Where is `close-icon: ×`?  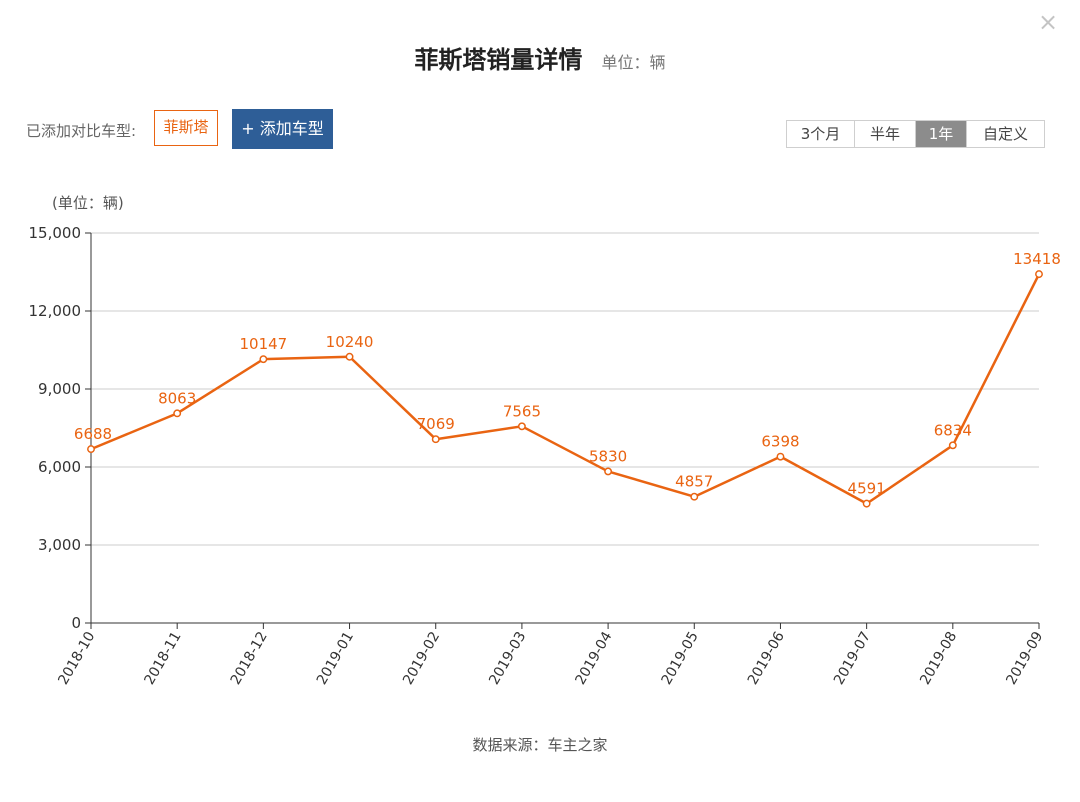
close-icon: × is located at coordinates (1048, 22).